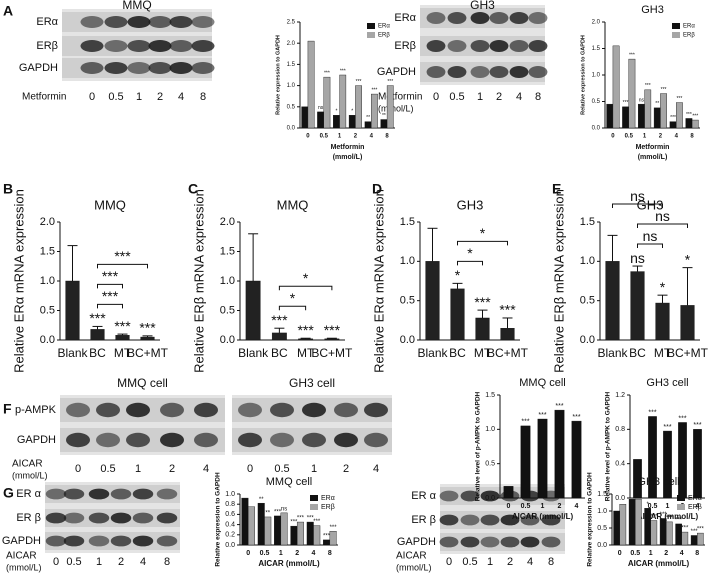 The image size is (709, 576). Describe the element at coordinates (8, 189) in the screenshot. I see `panel-letter: B` at that location.